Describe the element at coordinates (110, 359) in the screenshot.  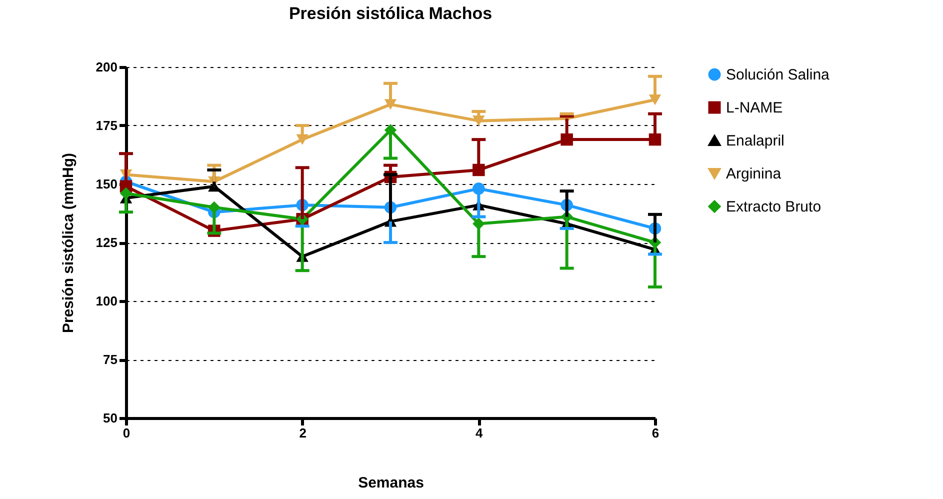
I see `y-tick-label: 75` at that location.